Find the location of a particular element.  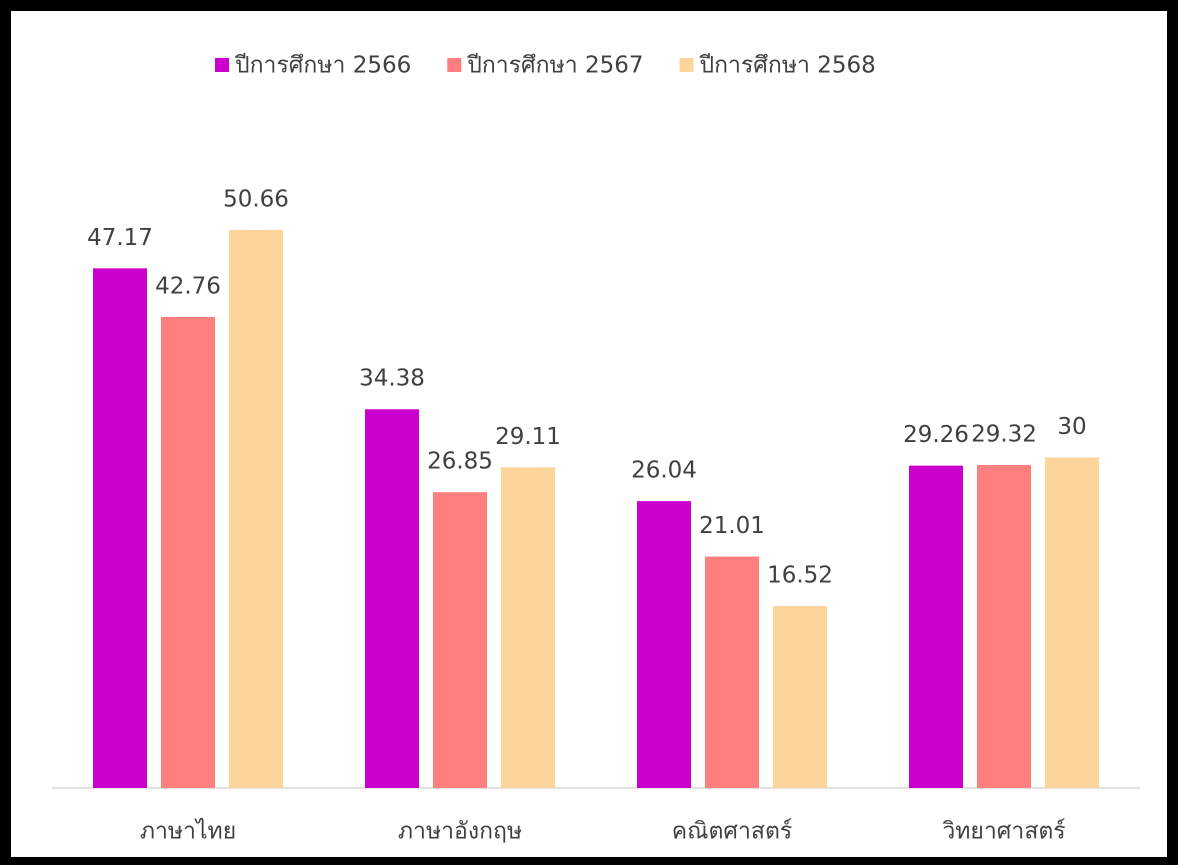

x-tick-label: คณิตศาสตร์ is located at coordinates (732, 831).